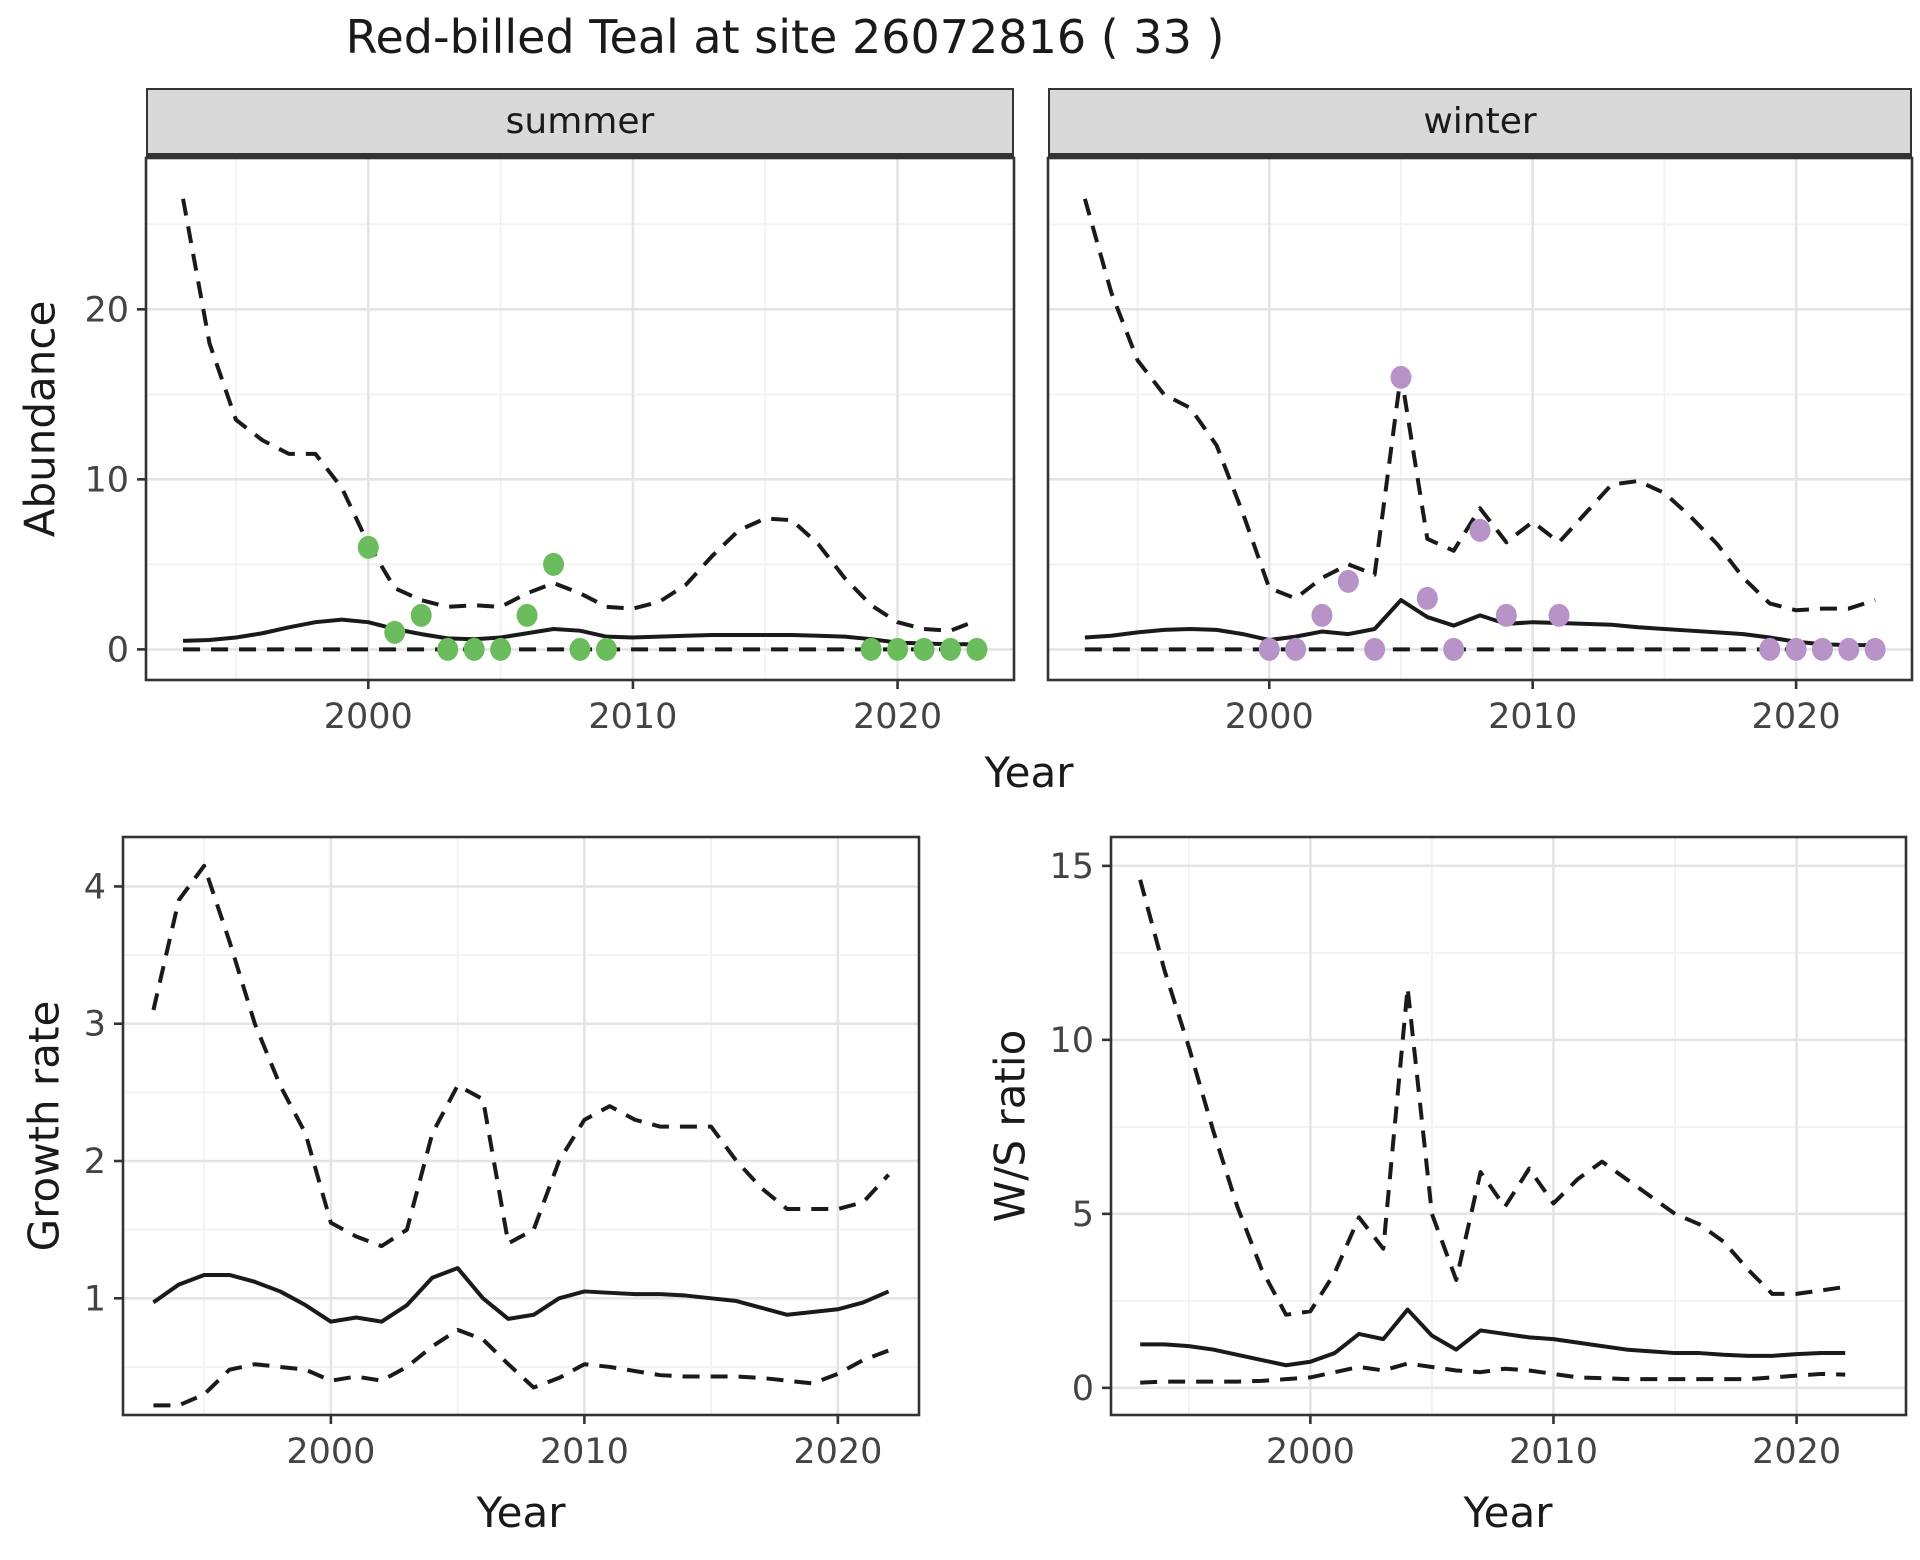 This screenshot has width=1920, height=1560. Describe the element at coordinates (1010, 1126) in the screenshot. I see `y-axis-title-ws-ratio: W/S ratio` at that location.